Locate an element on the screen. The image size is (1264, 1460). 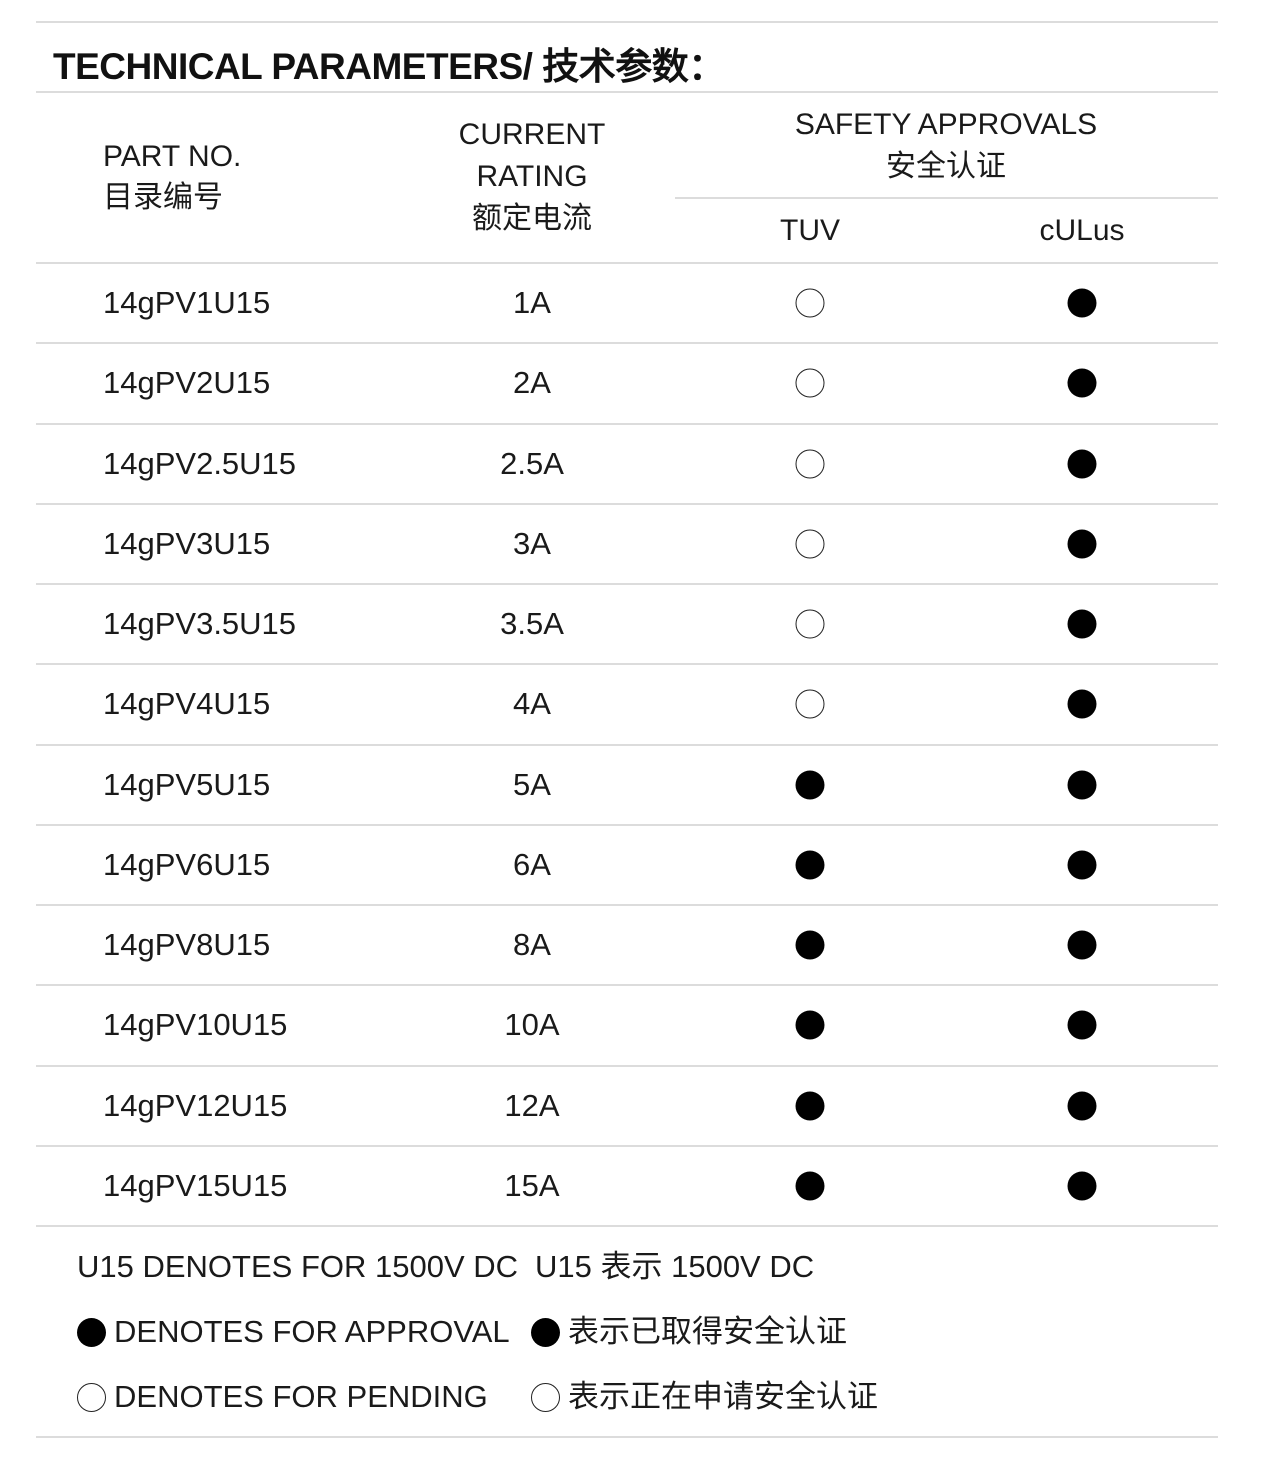
note-approval-en: DENOTES FOR APPROVAL is located at coordinates (293, 1332).